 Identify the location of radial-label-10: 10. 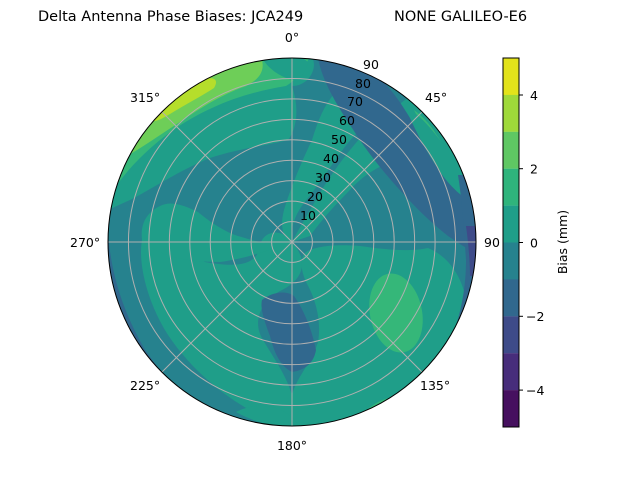
(308, 215).